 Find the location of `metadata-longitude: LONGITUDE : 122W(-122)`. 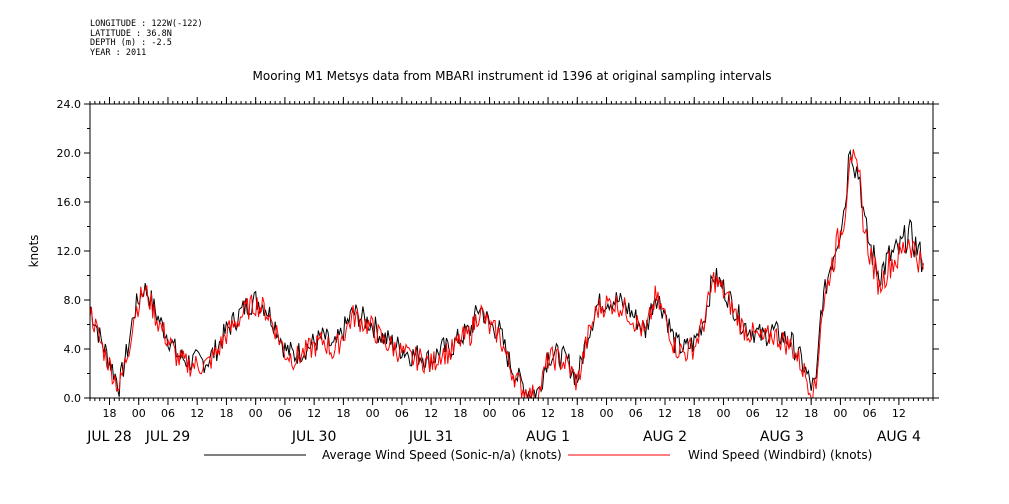

metadata-longitude: LONGITUDE : 122W(-122) is located at coordinates (146, 24).